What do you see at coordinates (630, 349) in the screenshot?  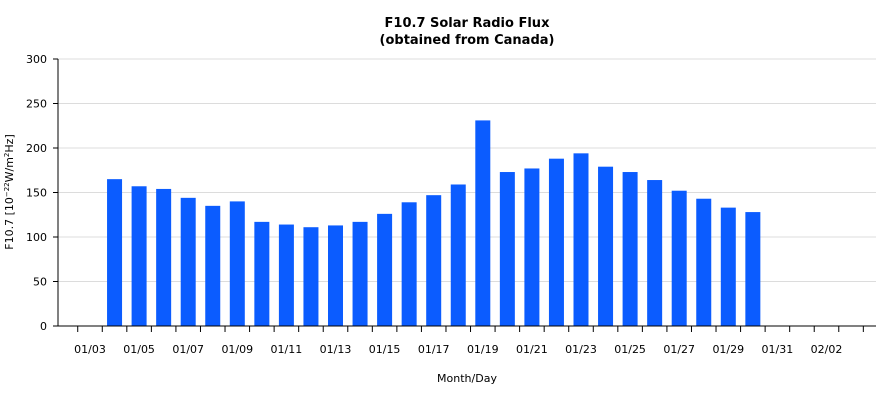 I see `x-tick-label: 01/25` at bounding box center [630, 349].